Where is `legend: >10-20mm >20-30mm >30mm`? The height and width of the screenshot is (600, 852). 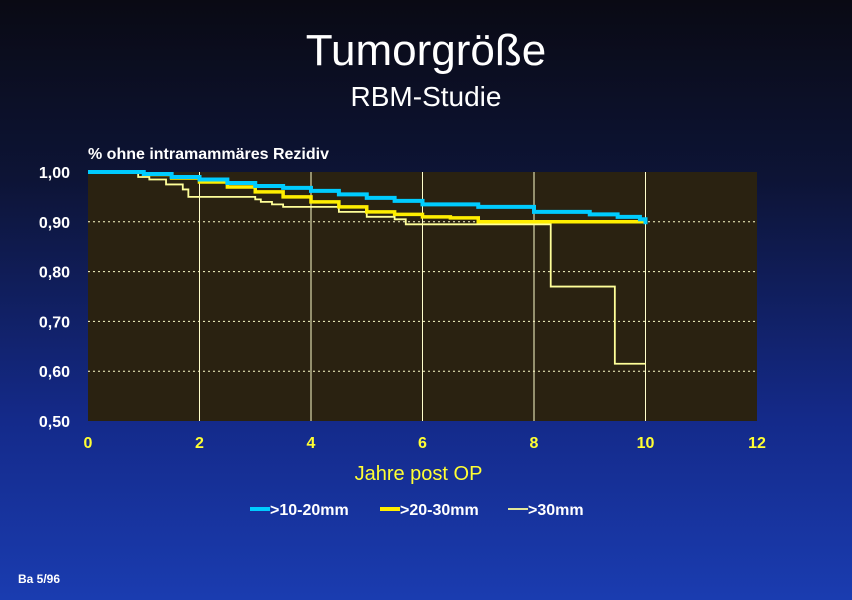
legend: >10-20mm >20-30mm >30mm is located at coordinates (417, 510).